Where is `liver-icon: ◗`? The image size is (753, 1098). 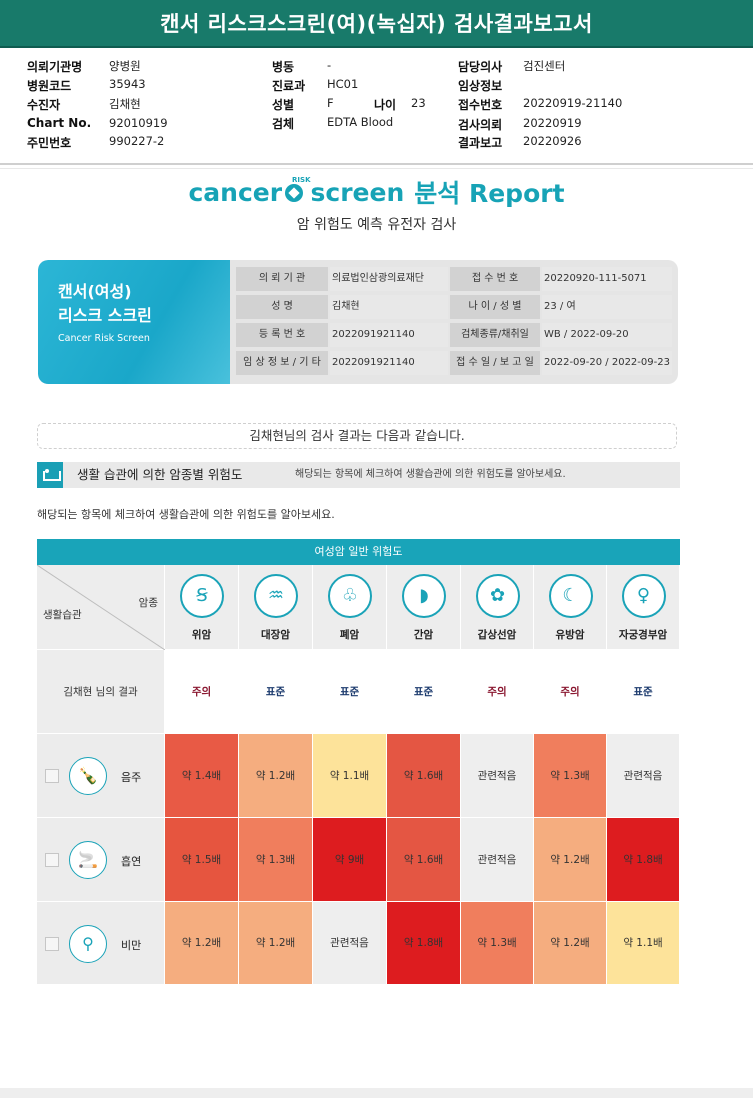 liver-icon: ◗ is located at coordinates (424, 596).